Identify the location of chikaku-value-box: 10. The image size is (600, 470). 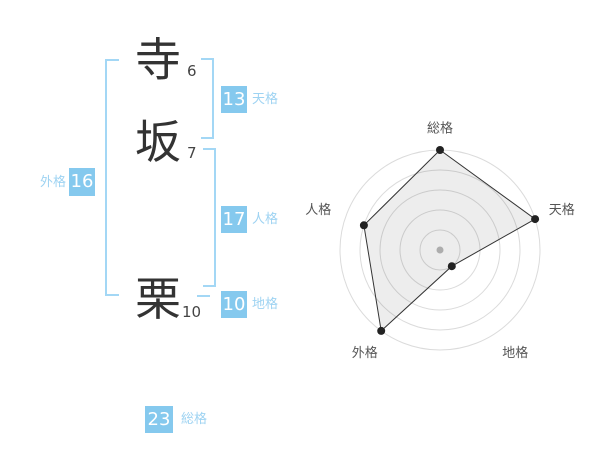
(234, 304).